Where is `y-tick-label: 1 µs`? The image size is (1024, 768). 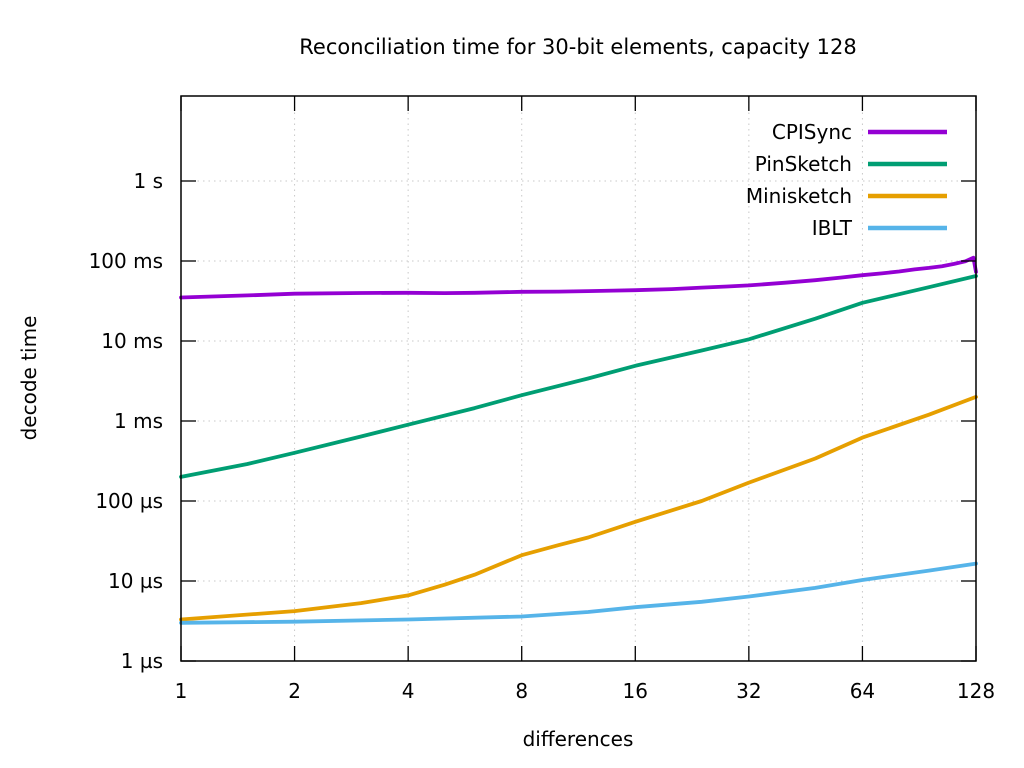
y-tick-label: 1 µs is located at coordinates (142, 661).